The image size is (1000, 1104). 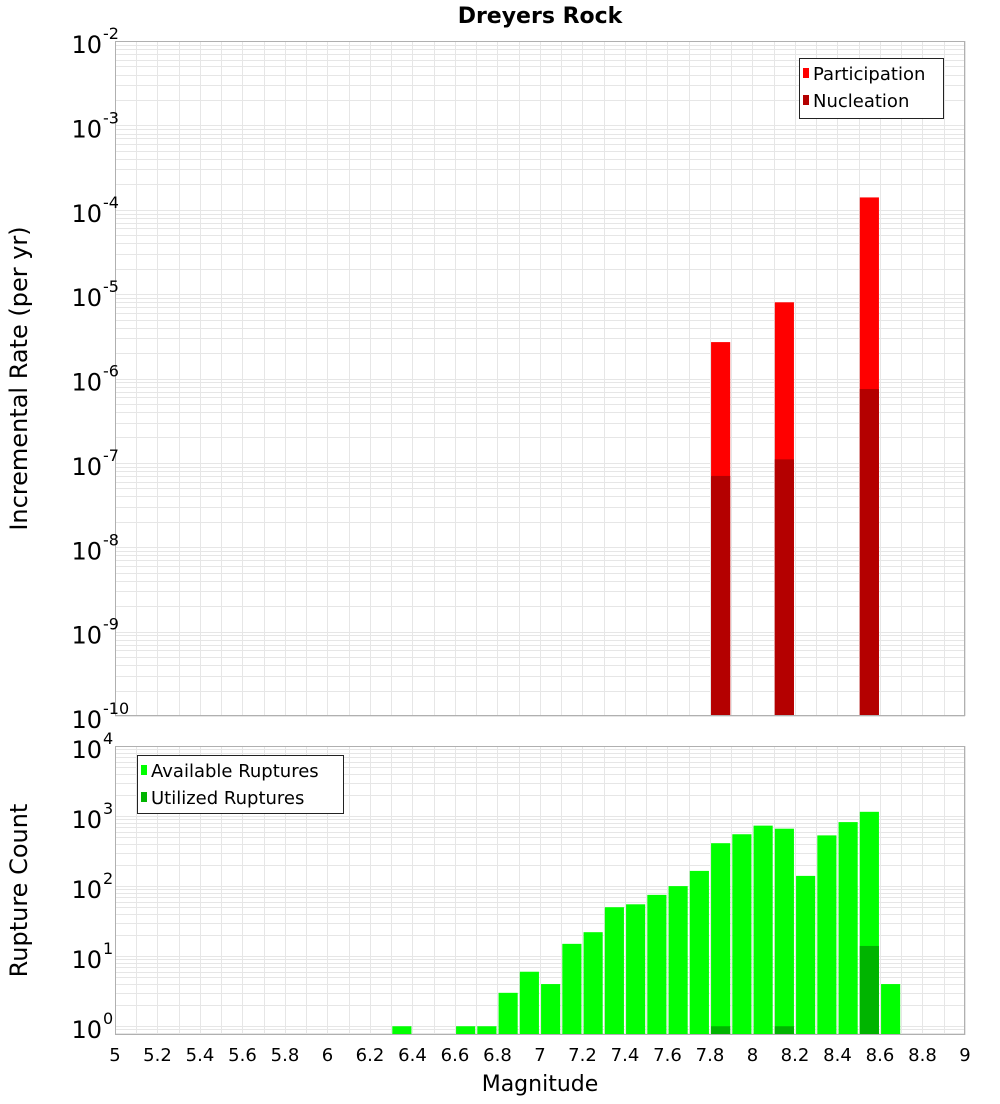 What do you see at coordinates (964, 1055) in the screenshot?
I see `x-tick-label: 9` at bounding box center [964, 1055].